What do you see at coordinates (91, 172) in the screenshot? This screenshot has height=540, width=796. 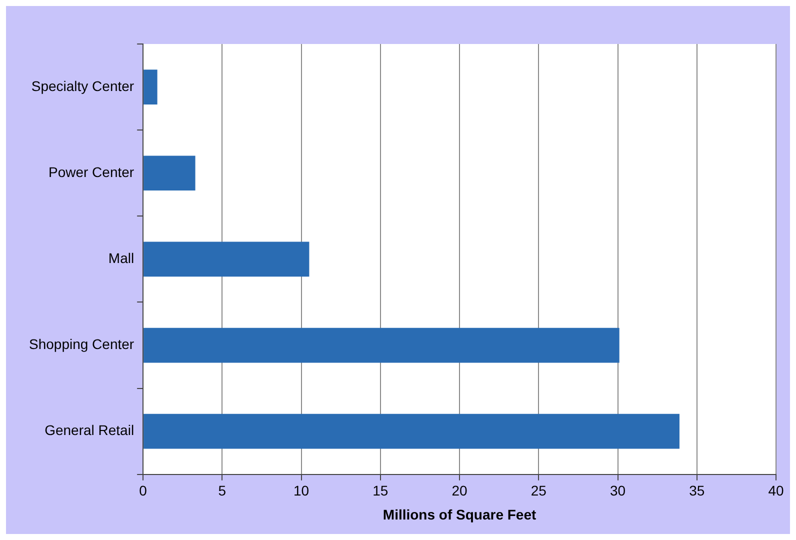 I see `y-tick-label: Power Center` at bounding box center [91, 172].